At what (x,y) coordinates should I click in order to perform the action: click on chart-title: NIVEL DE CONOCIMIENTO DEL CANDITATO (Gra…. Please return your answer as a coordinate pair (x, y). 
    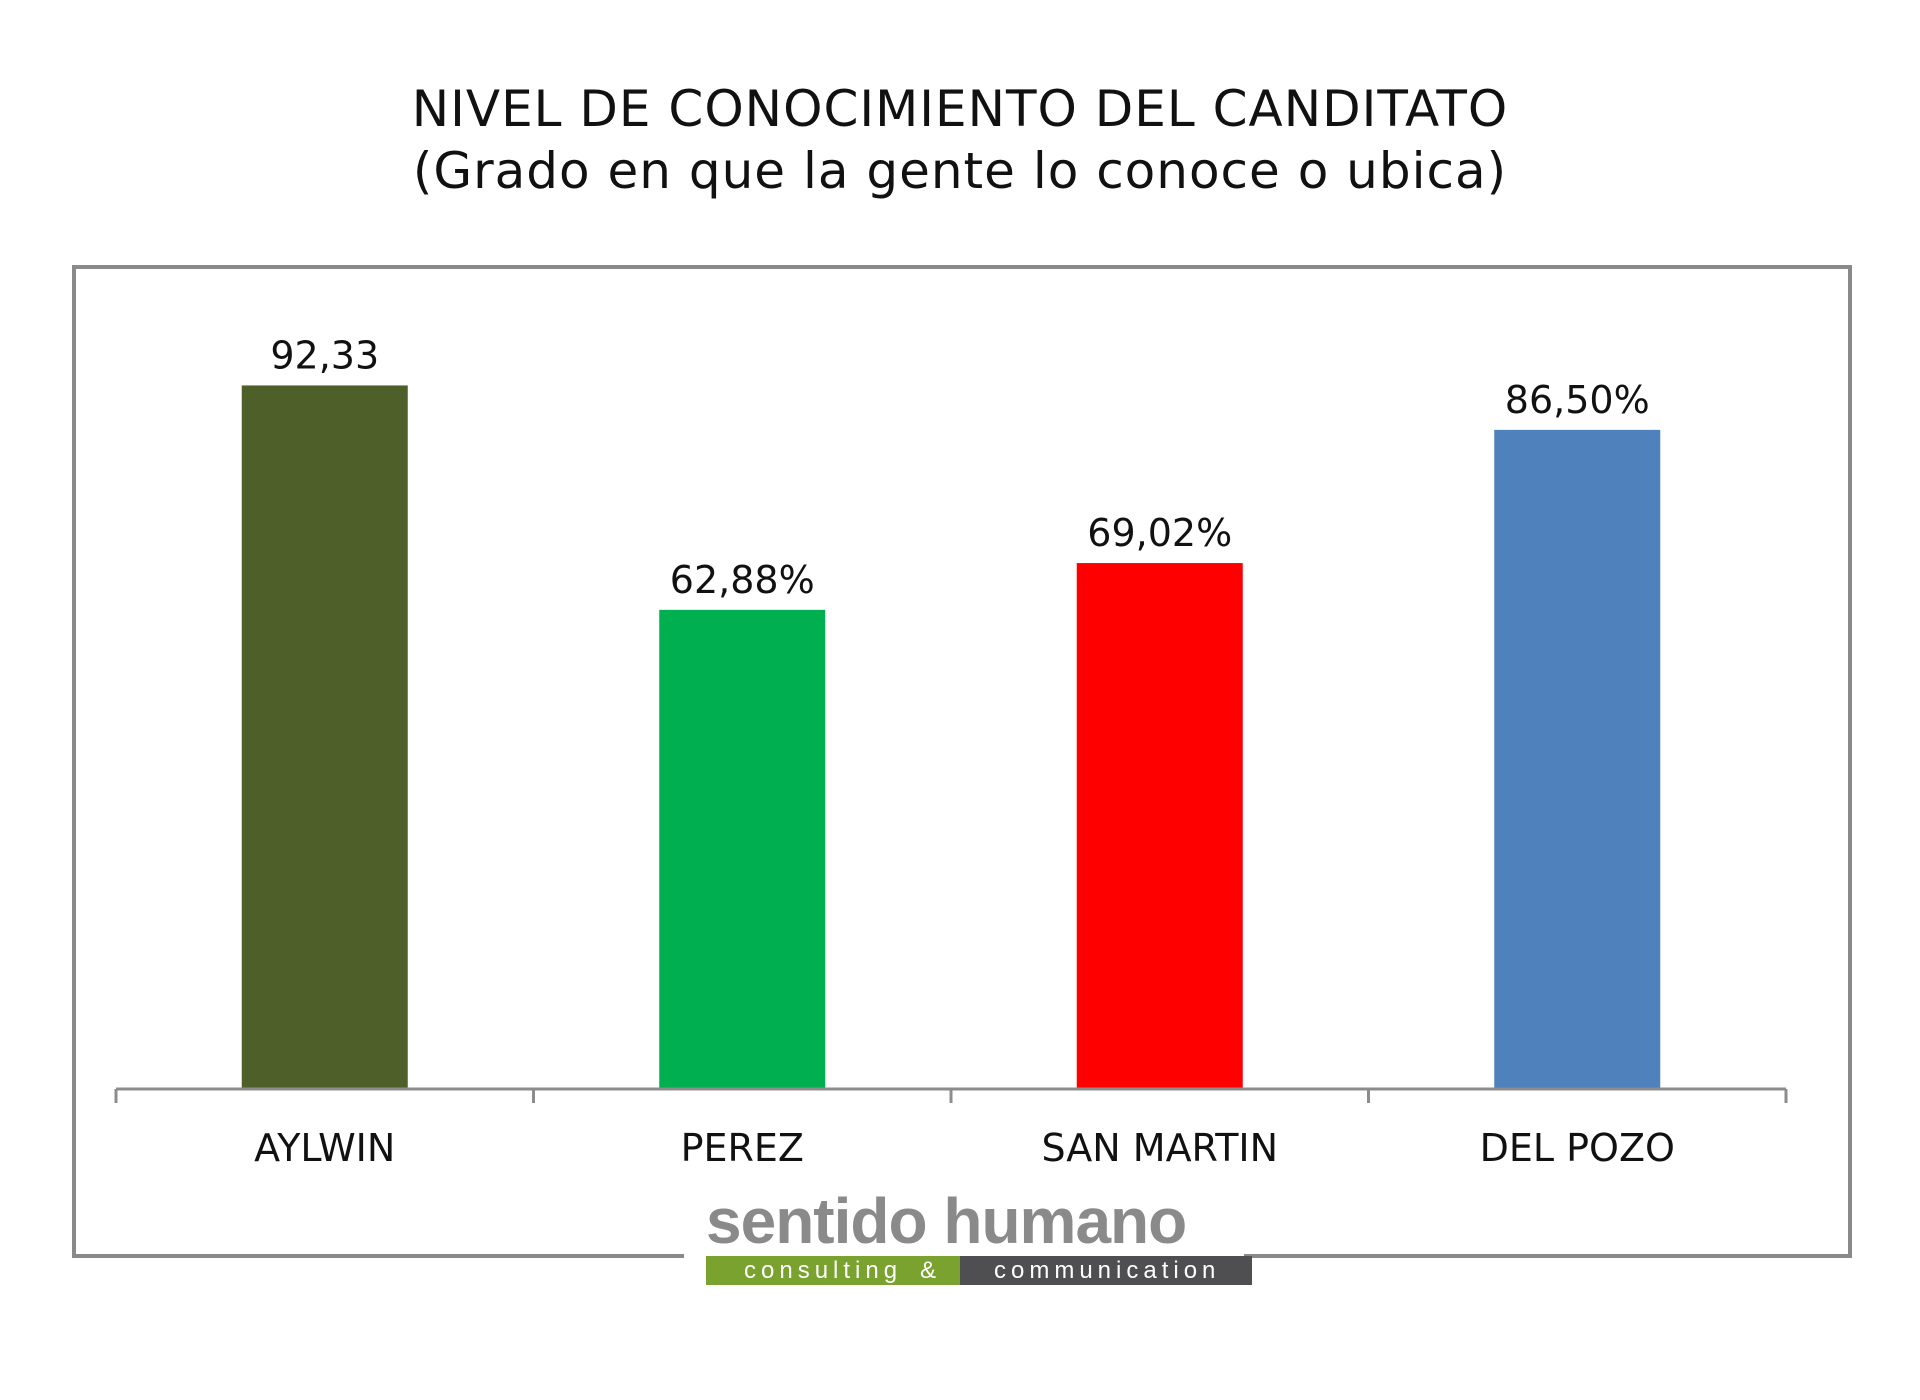
    Looking at the image, I should click on (960, 140).